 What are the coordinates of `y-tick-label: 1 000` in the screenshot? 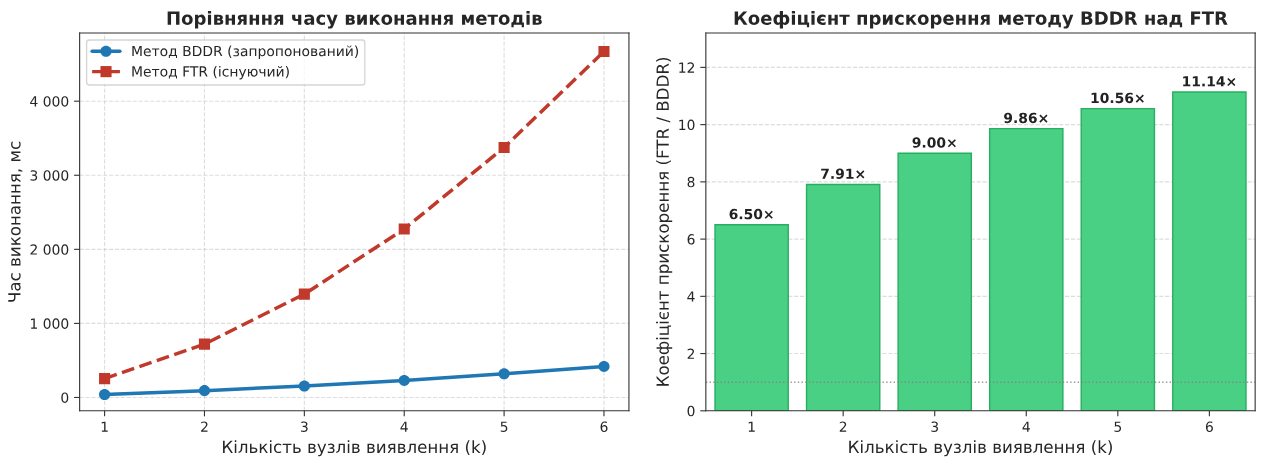 It's located at (49, 323).